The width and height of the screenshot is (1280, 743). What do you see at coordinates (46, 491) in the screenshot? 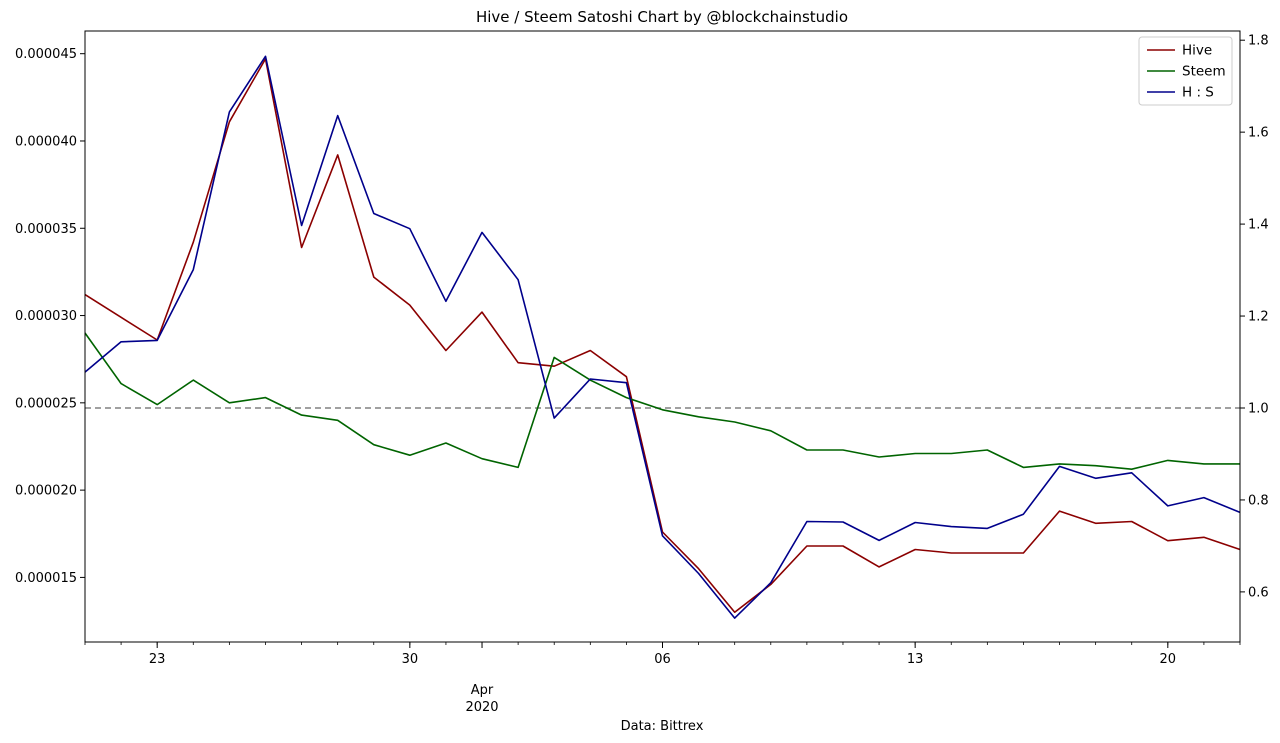
I see `y-left-tick-label: 0.000020` at bounding box center [46, 491].